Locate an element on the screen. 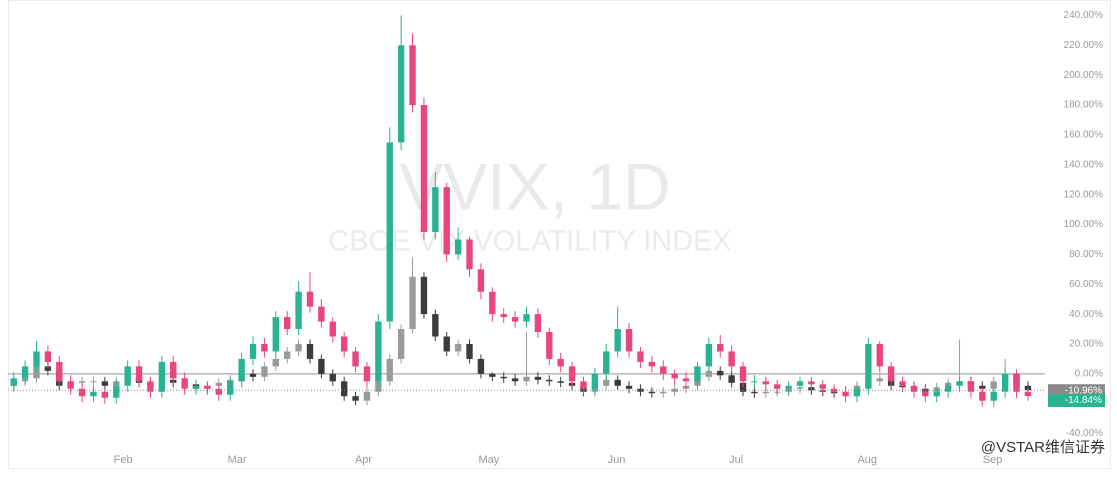 The height and width of the screenshot is (481, 1117). y-tick-label: 220.00% is located at coordinates (1084, 45).